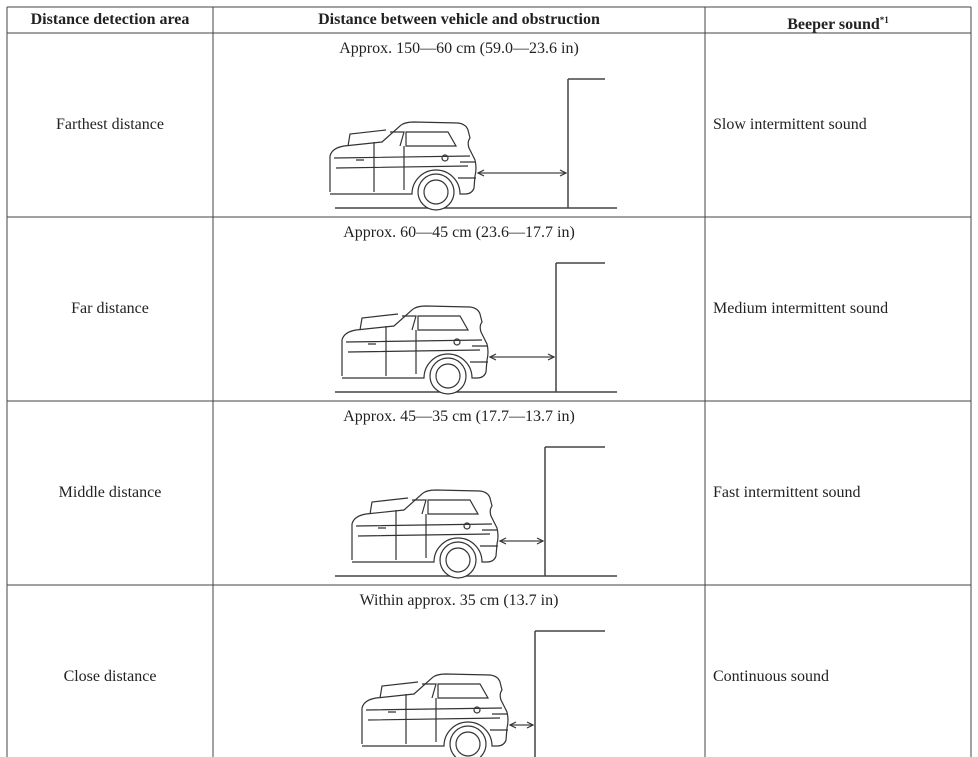 The image size is (978, 757). I want to click on area-cell: Close distance, so click(110, 676).